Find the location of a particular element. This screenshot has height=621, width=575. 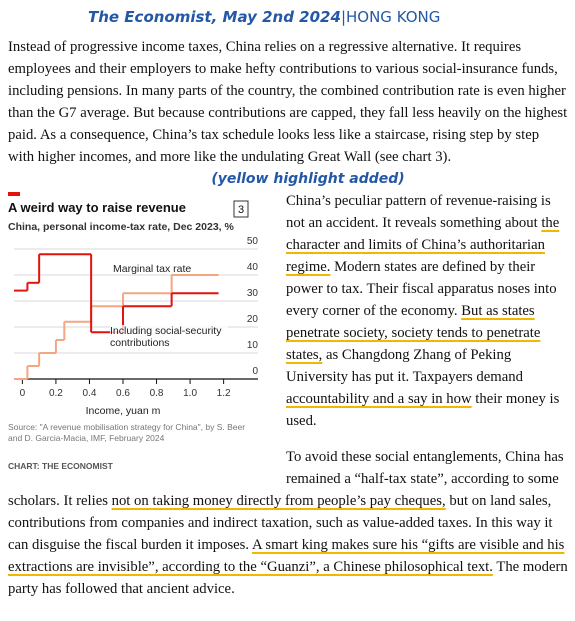

x-tick-label: 1.2 is located at coordinates (224, 393).